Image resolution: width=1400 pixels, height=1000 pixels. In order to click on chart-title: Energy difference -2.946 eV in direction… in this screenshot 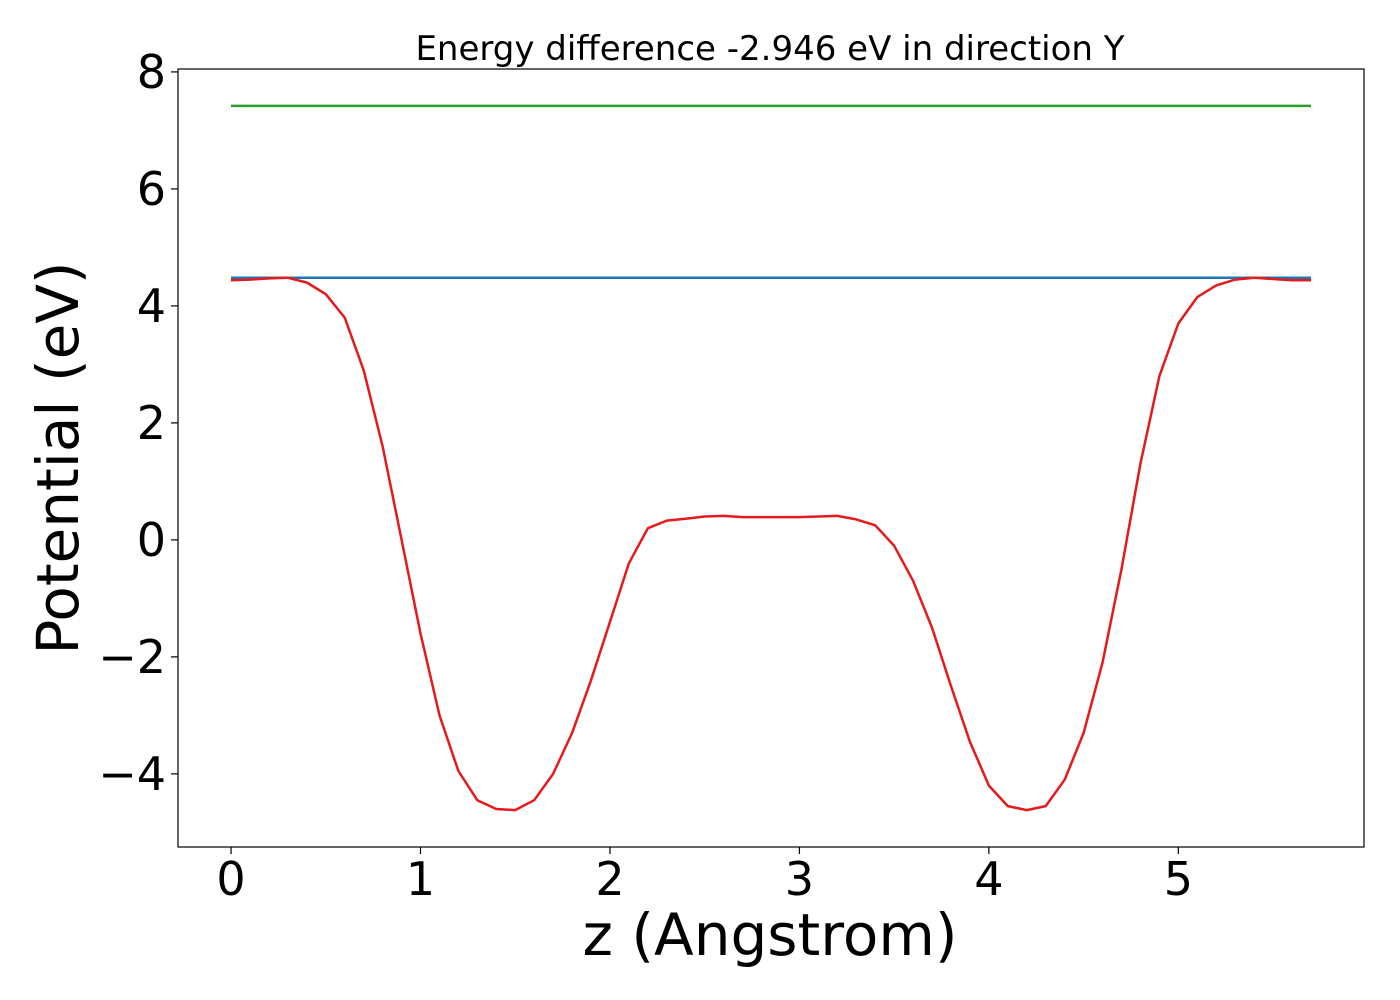, I will do `click(769, 49)`.